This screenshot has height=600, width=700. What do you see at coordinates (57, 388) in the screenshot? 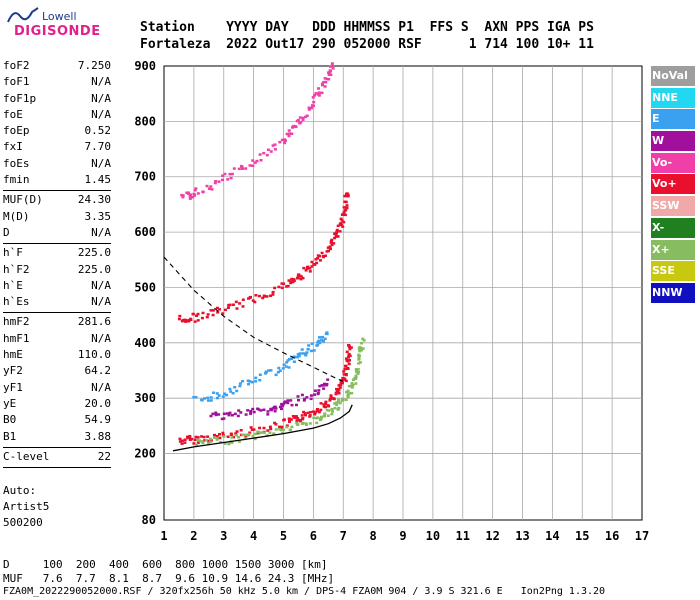
I see `param-row: yF1 N/A` at bounding box center [57, 388].